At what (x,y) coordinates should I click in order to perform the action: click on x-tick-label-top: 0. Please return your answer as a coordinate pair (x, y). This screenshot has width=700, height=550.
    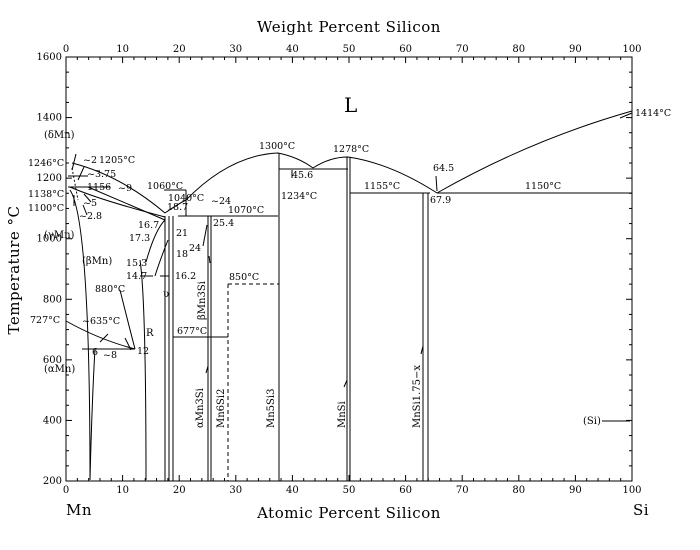
    Looking at the image, I should click on (66, 49).